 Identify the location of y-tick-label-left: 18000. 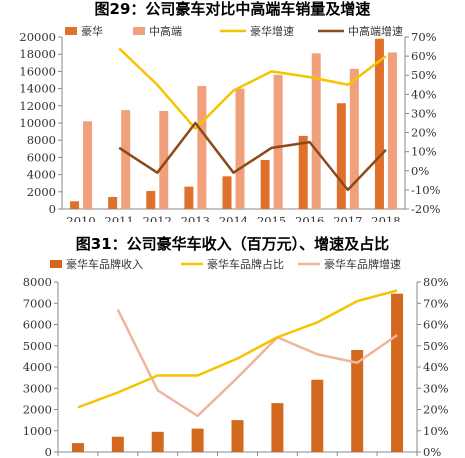
(37, 54).